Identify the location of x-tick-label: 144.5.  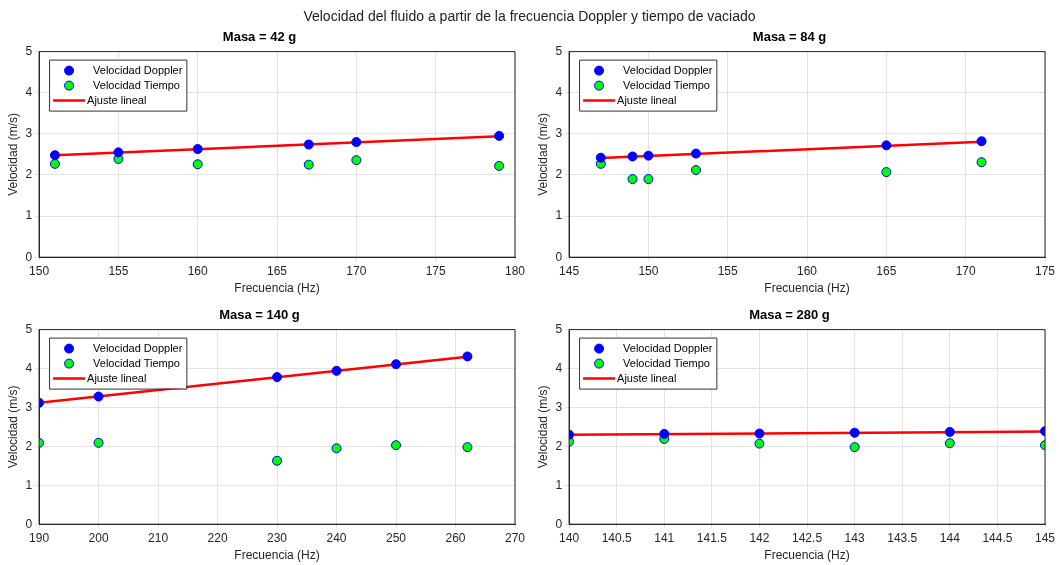
(997, 537).